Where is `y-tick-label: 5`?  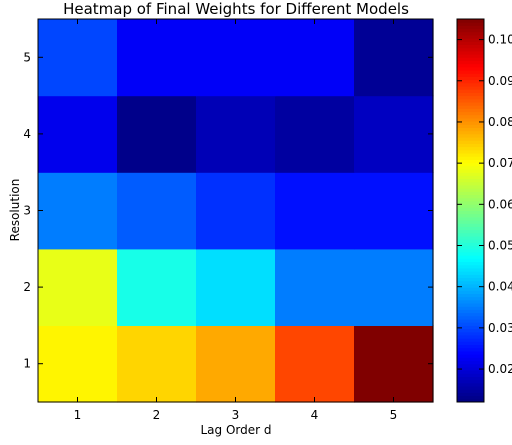
y-tick-label: 5 is located at coordinates (27, 57).